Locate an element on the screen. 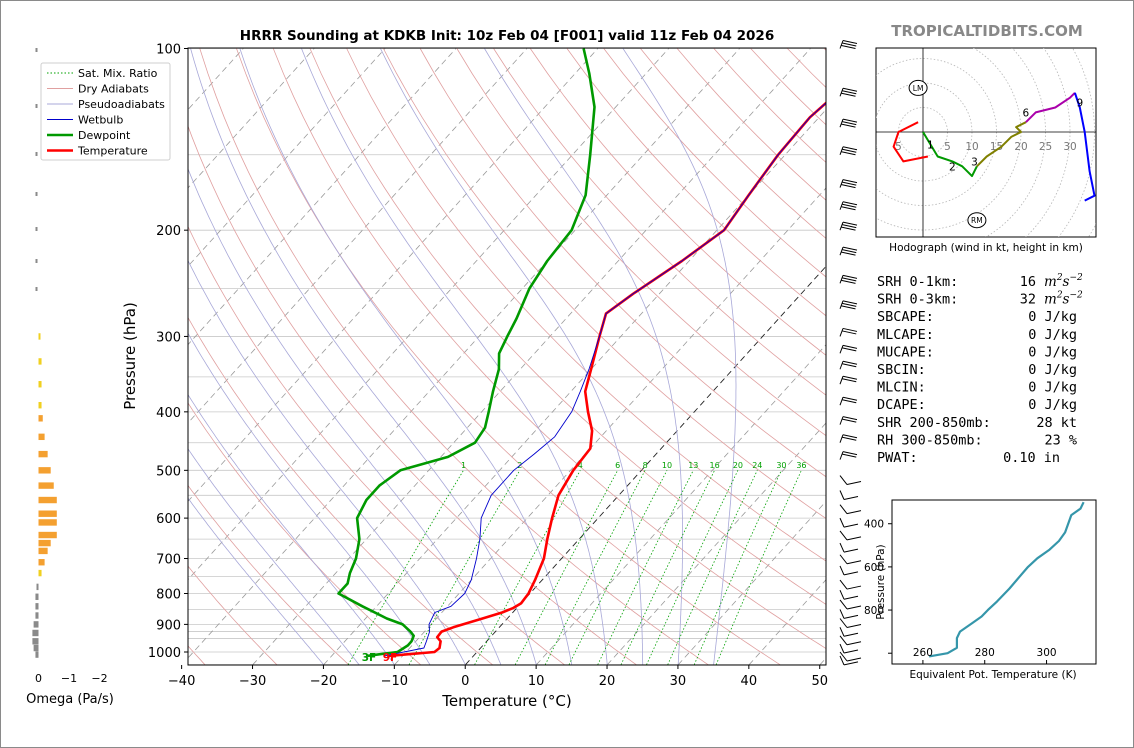  hodograph-ring-label: 15 is located at coordinates (996, 147).